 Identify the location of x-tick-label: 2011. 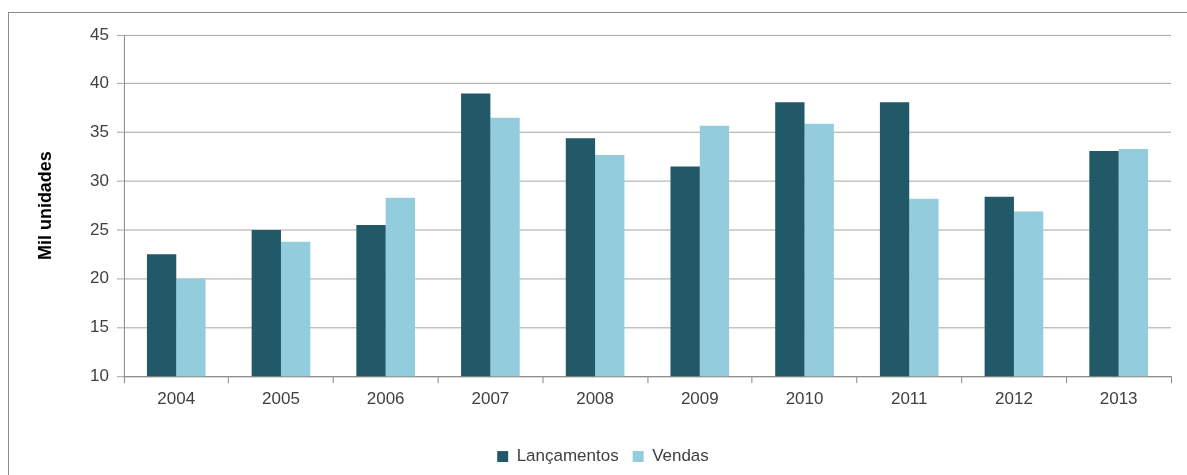
(909, 399).